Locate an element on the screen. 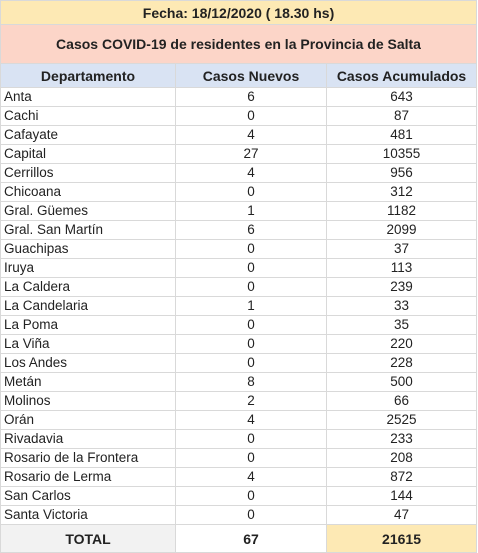 This screenshot has width=478, height=553. table-row: Chicoana 0 312 is located at coordinates (239, 192).